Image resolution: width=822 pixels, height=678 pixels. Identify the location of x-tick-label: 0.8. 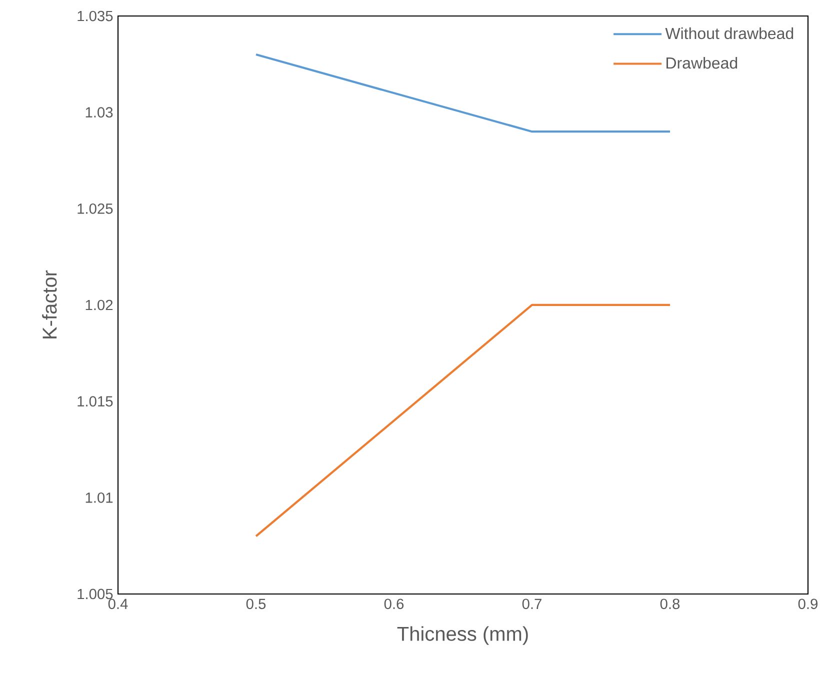
(670, 604).